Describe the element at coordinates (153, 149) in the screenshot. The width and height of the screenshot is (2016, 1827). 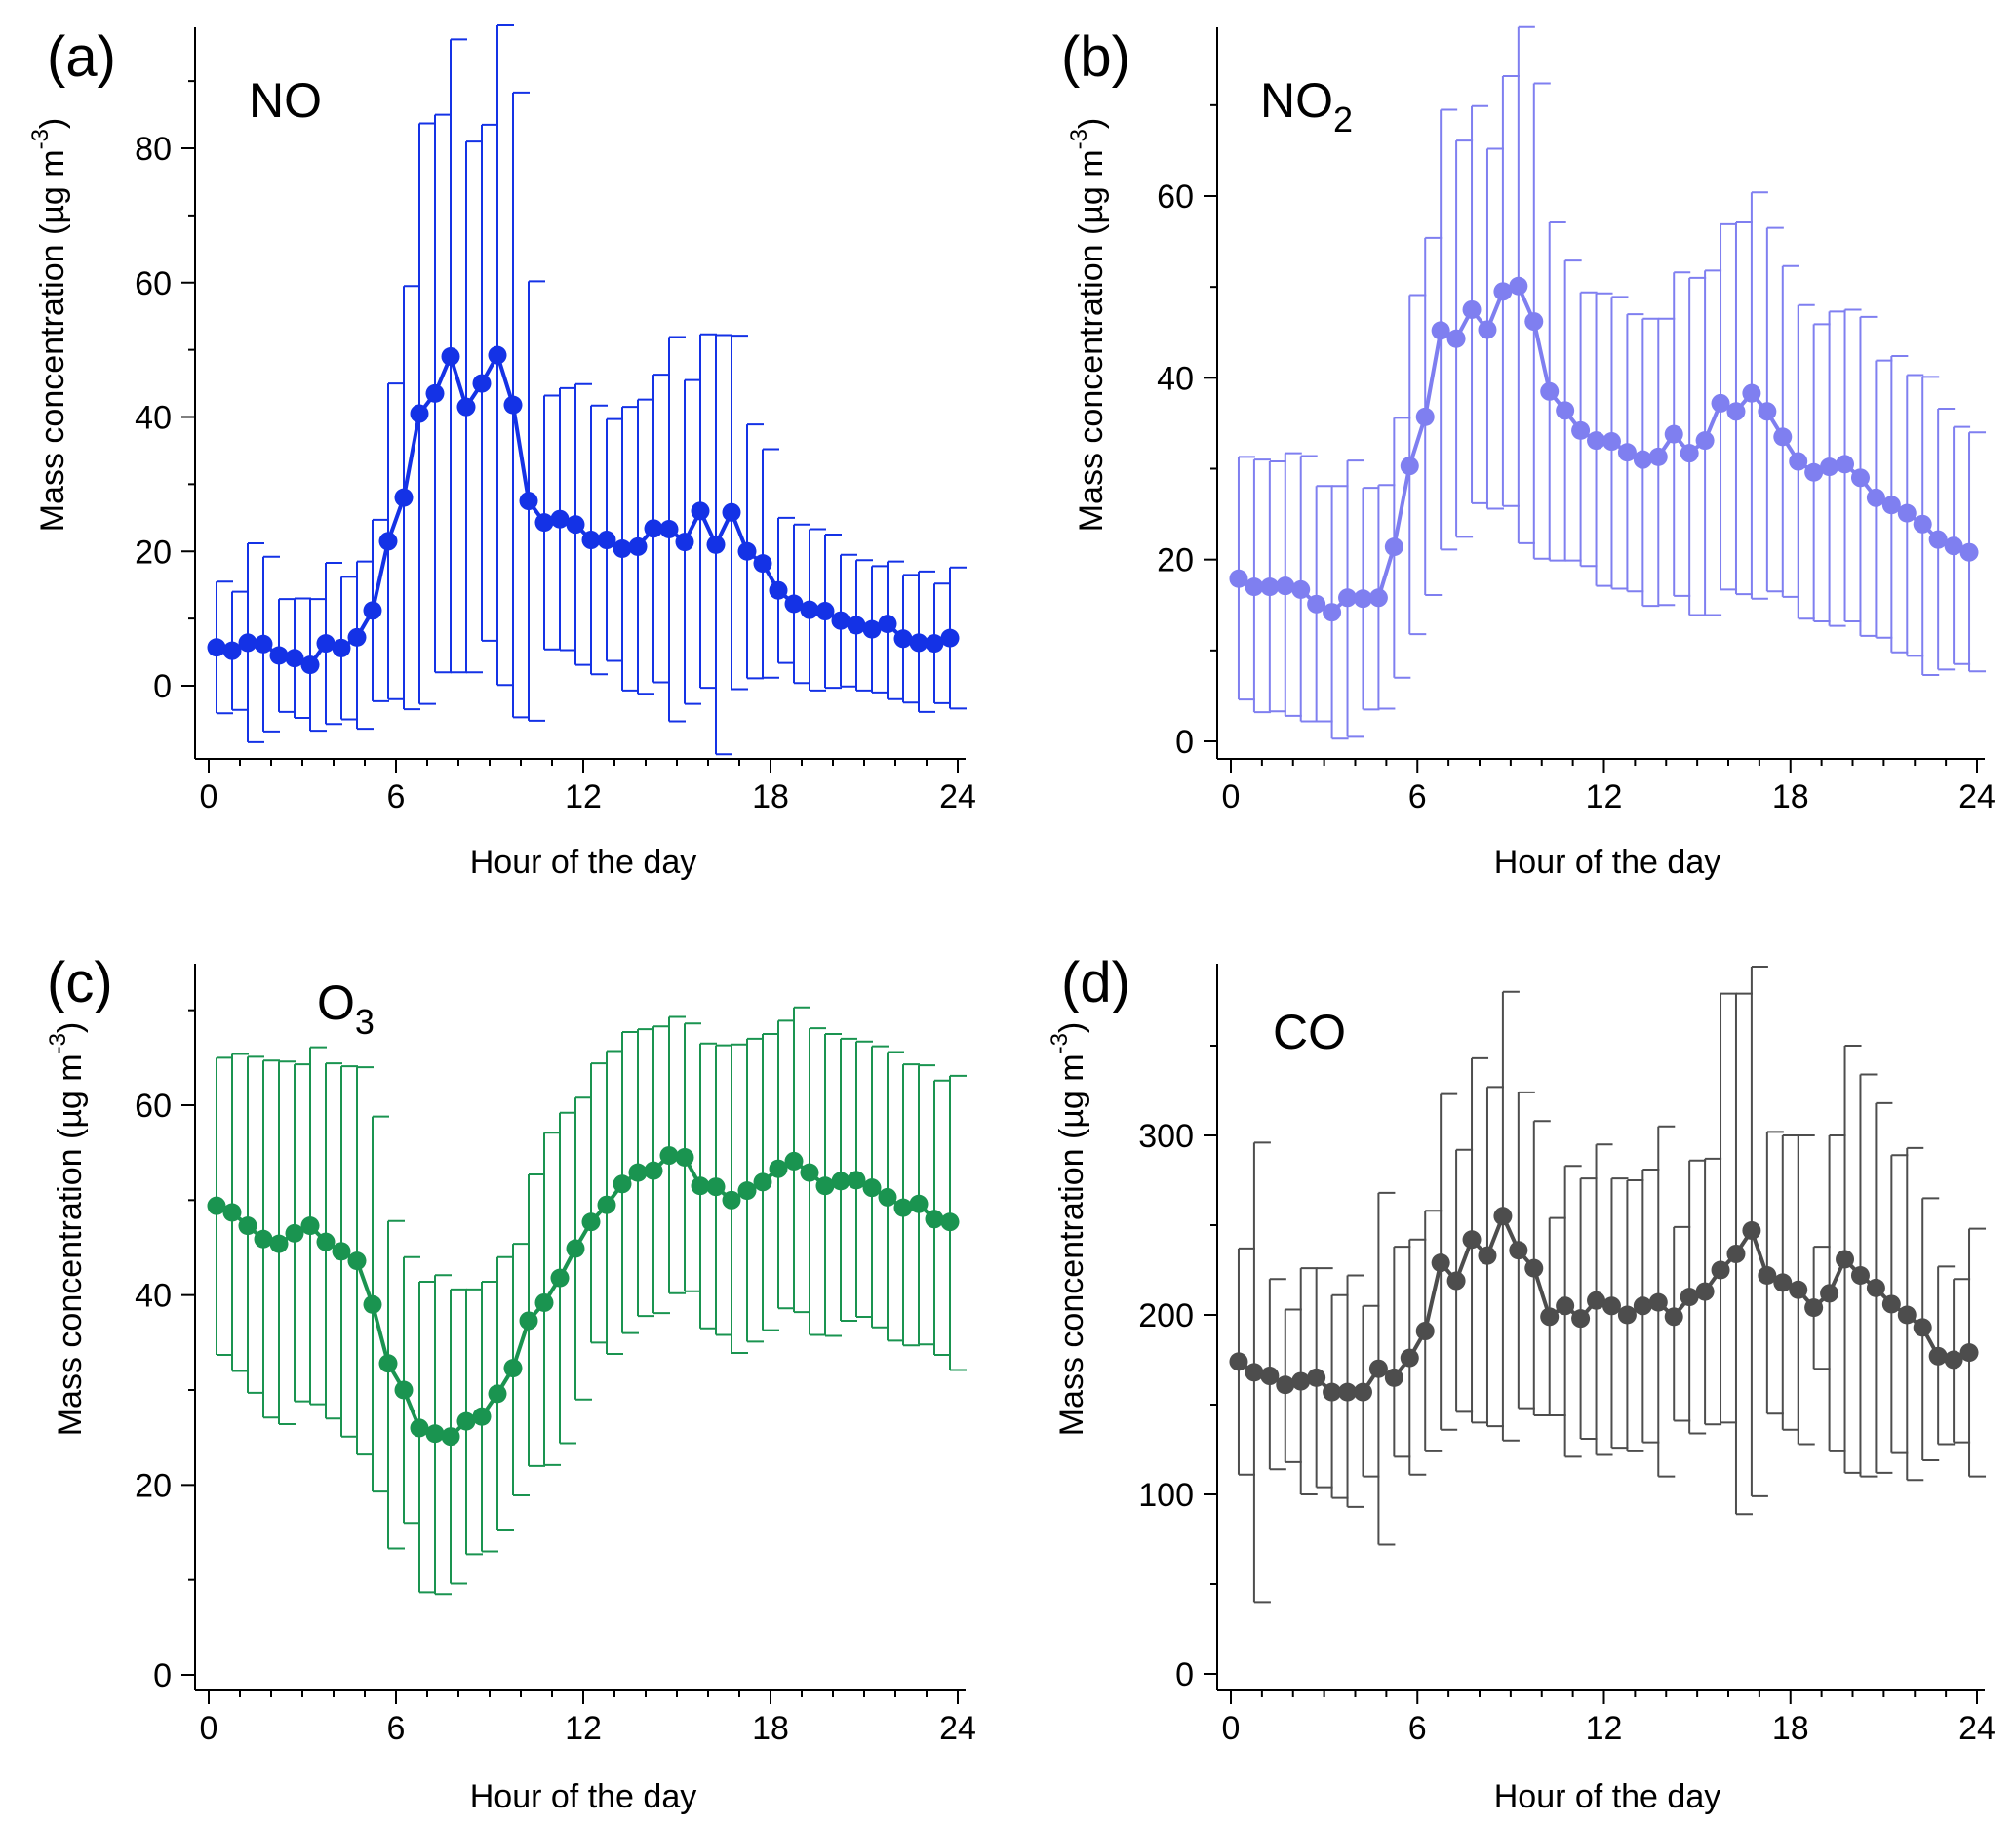
I see `y-tick-label: 80` at that location.